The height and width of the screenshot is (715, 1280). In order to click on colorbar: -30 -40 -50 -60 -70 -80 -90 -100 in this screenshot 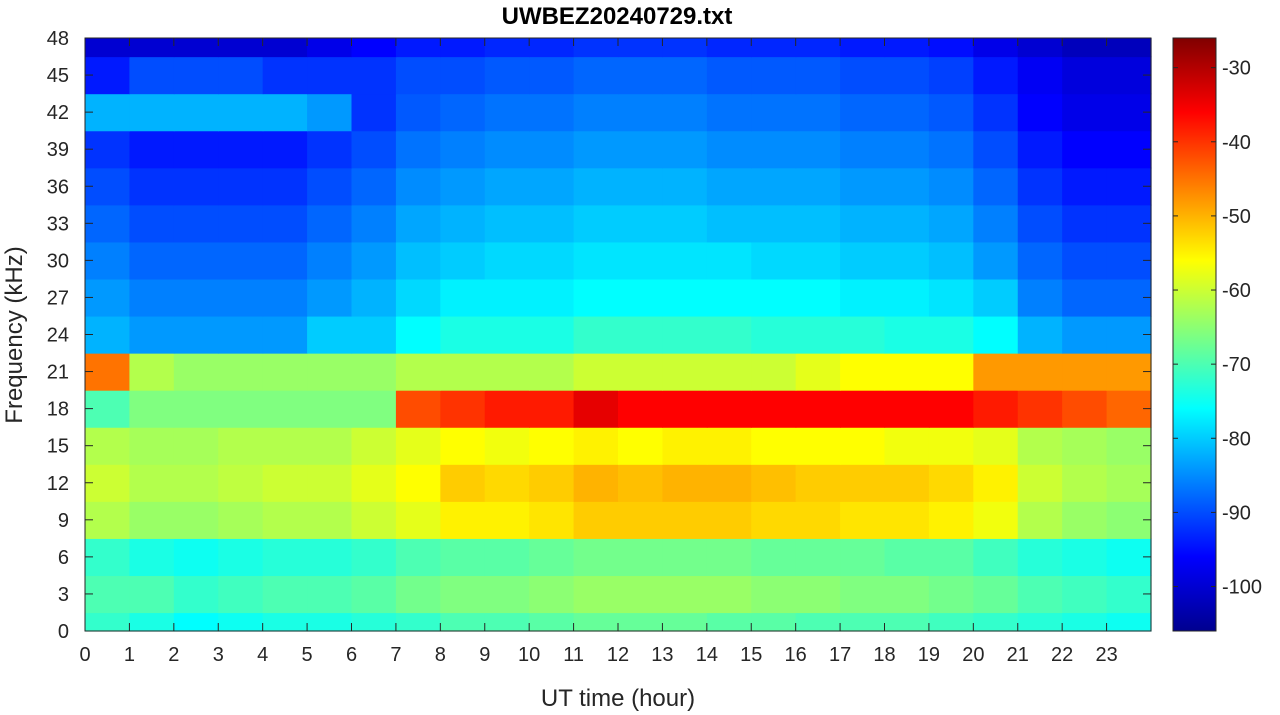, I will do `click(1217, 334)`.